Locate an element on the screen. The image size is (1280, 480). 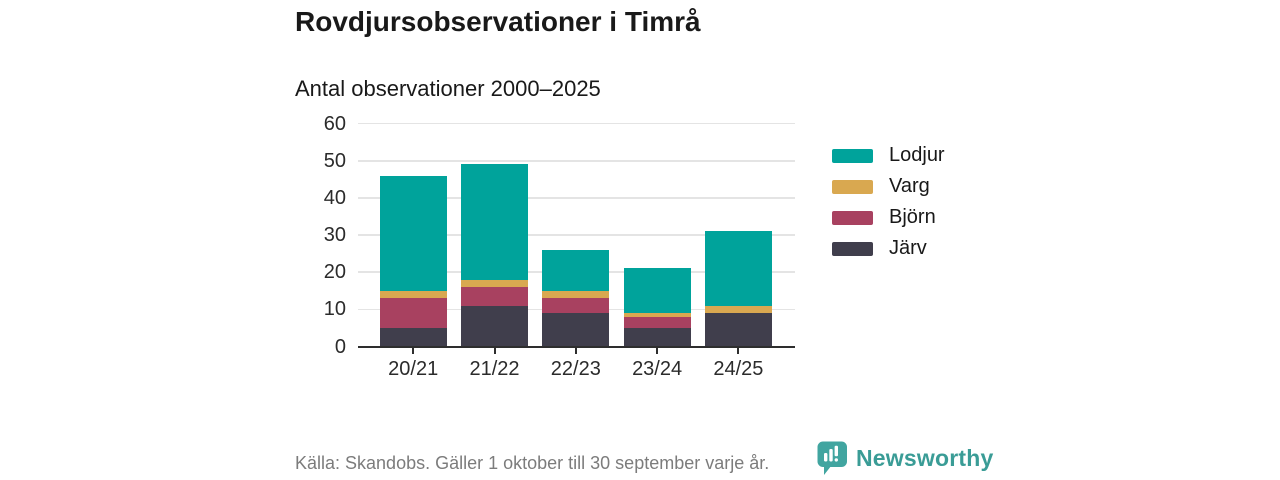
bar-segment-järv-23-24 is located at coordinates (657, 337).